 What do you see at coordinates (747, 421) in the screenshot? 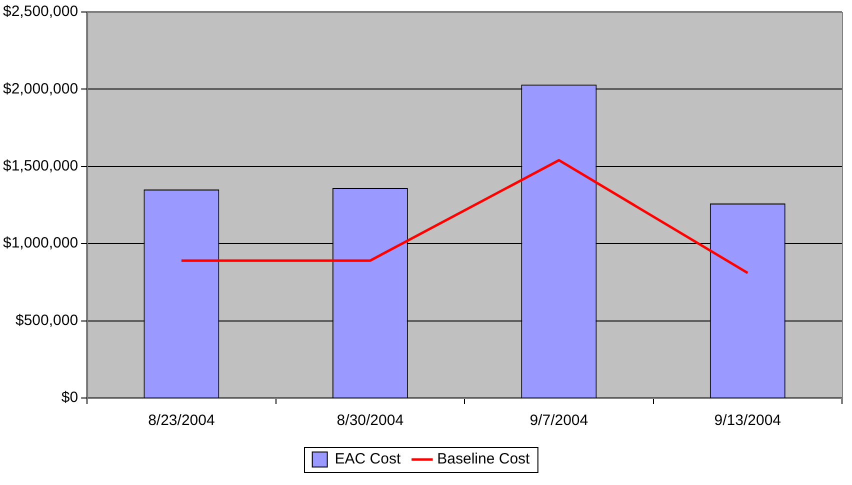
I see `x-tick-label: 9/13/2004` at bounding box center [747, 421].